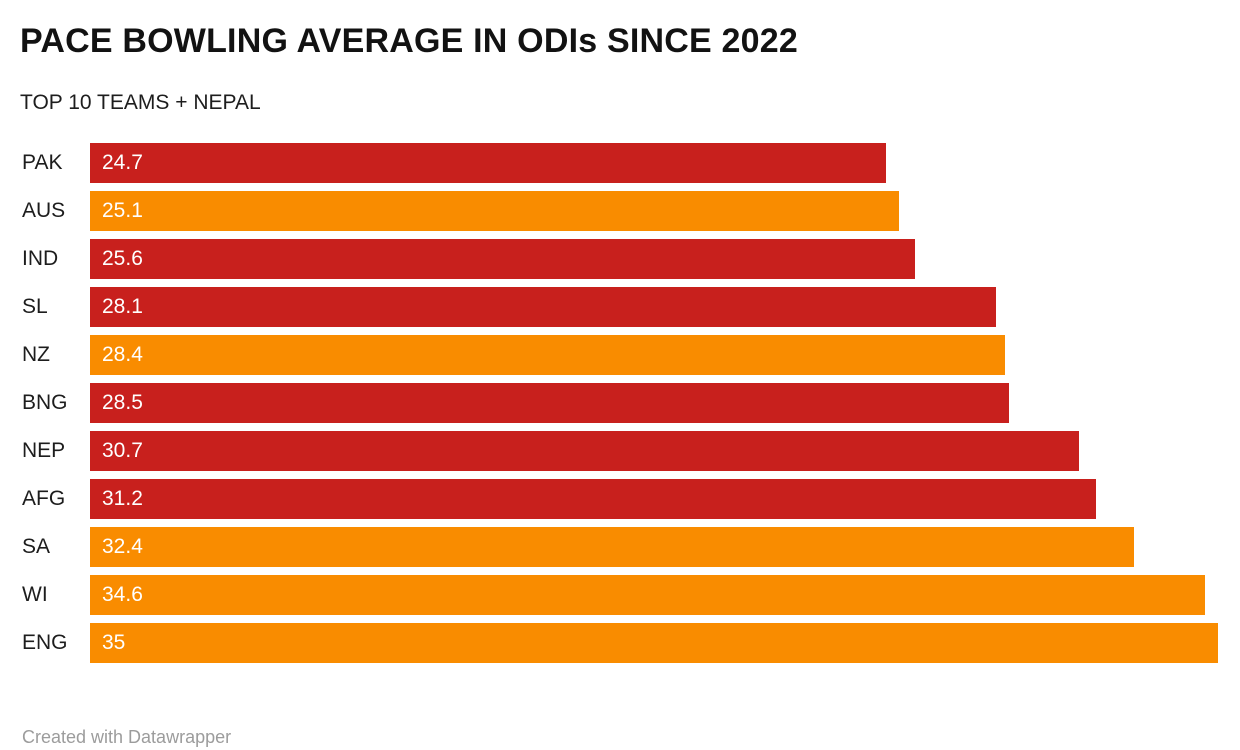 The height and width of the screenshot is (750, 1240). What do you see at coordinates (548, 355) in the screenshot?
I see `bar: 28.4` at bounding box center [548, 355].